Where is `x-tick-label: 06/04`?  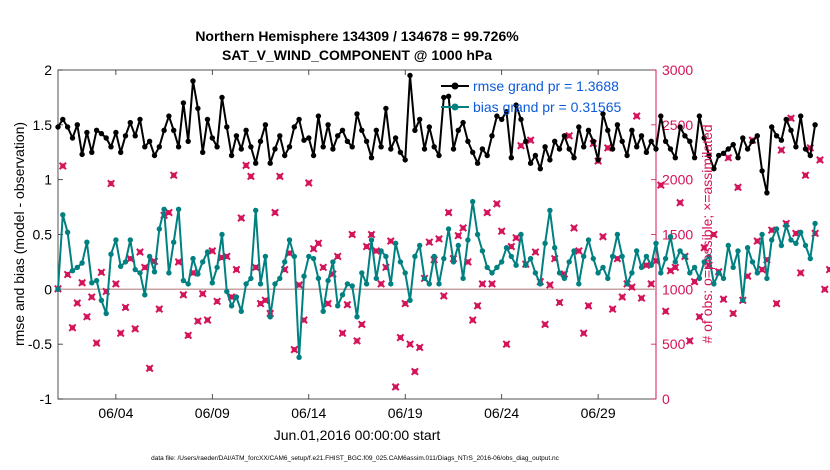
x-tick-label: 06/04 is located at coordinates (115, 413).